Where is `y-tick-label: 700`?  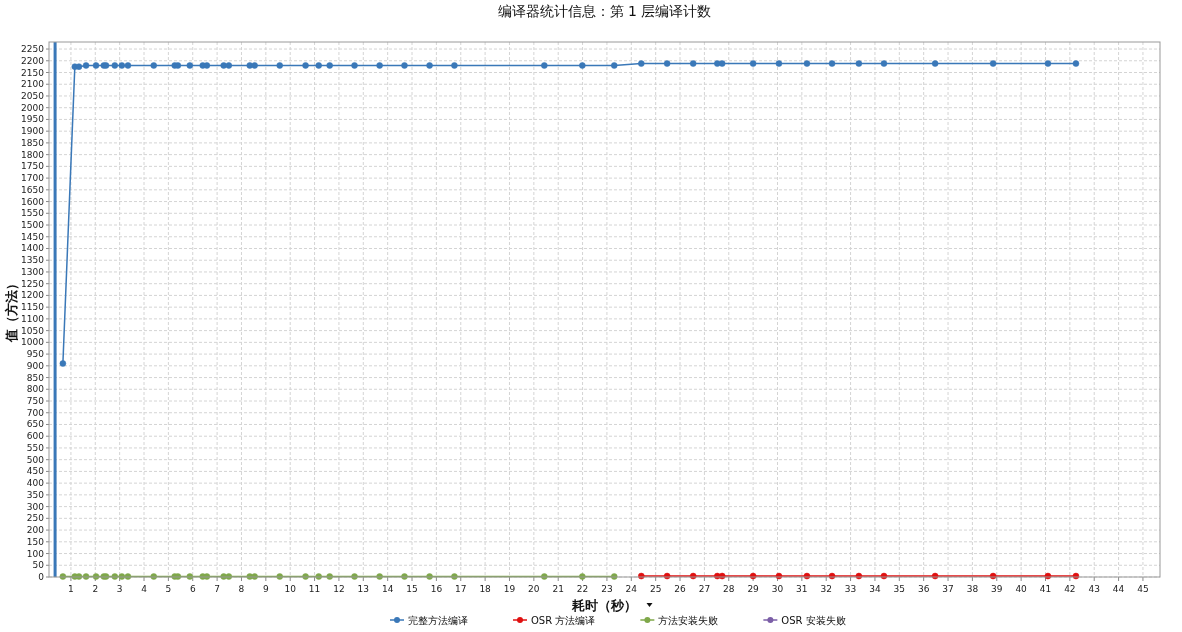 y-tick-label: 700 is located at coordinates (35, 412).